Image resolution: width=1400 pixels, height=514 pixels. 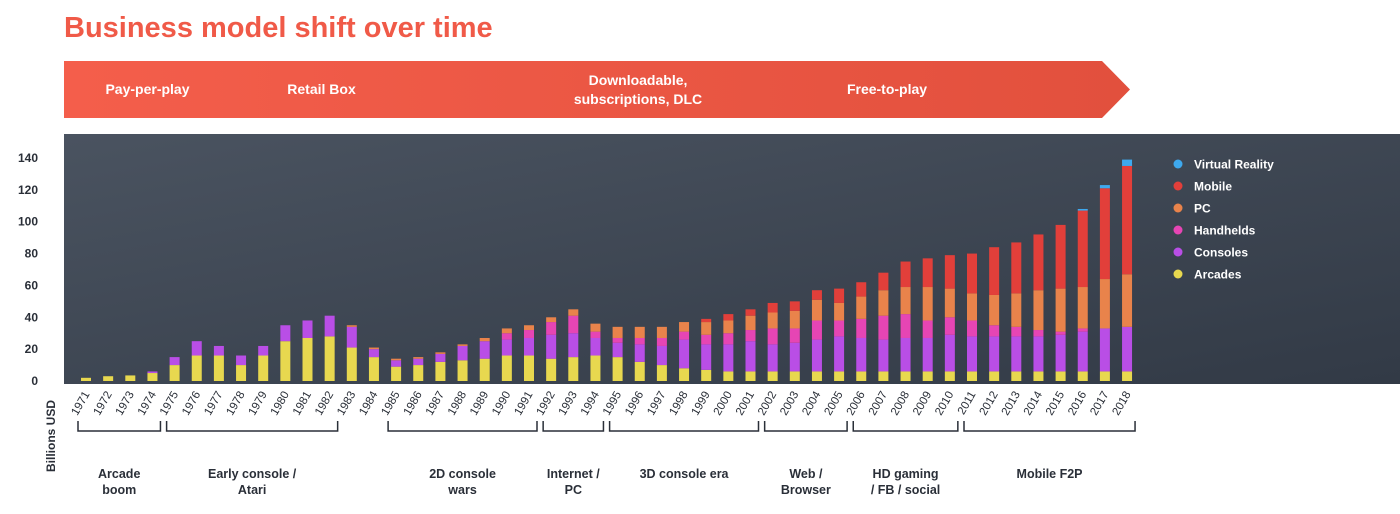 What do you see at coordinates (989, 404) in the screenshot?
I see `x-tick-label: 2012` at bounding box center [989, 404].